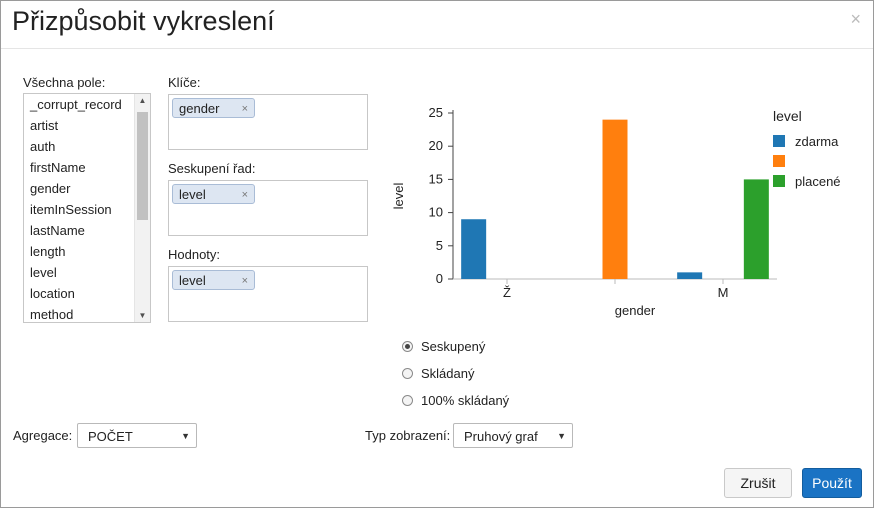 The height and width of the screenshot is (508, 874). Describe the element at coordinates (436, 145) in the screenshot. I see `y-tick-label: 20` at that location.